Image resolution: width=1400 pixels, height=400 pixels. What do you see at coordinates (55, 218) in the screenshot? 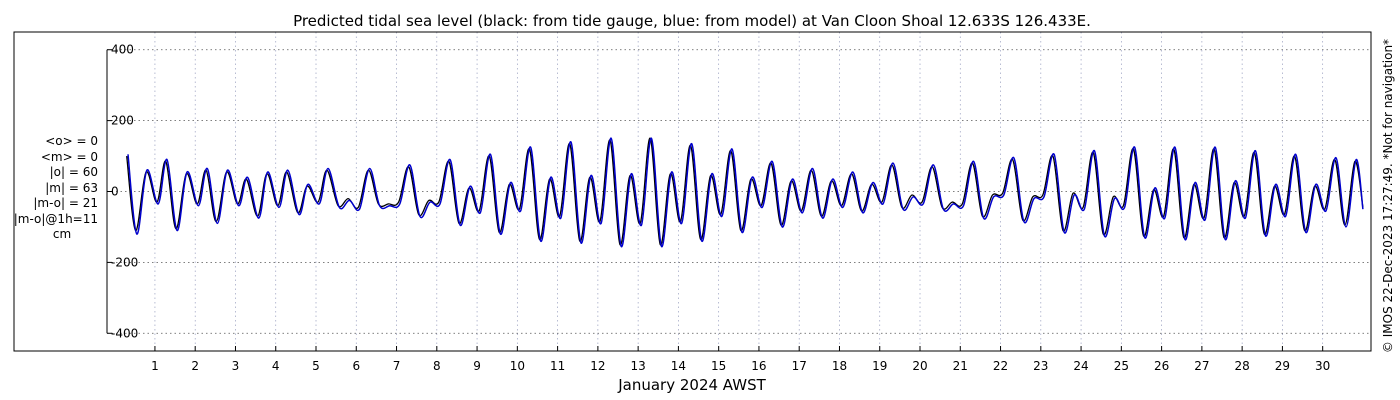
I see `stat-abs-diff-1h: |m-o|@1h=11` at bounding box center [55, 218].